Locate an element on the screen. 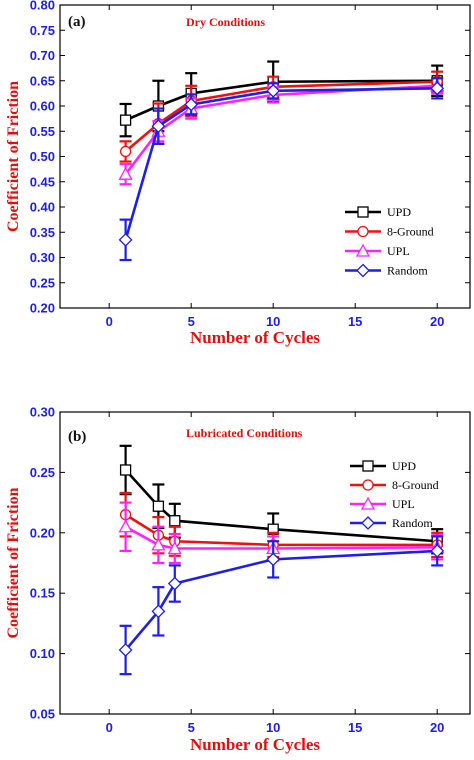 This screenshot has height=760, width=474. y-tick-label: 0.70 is located at coordinates (42, 55).